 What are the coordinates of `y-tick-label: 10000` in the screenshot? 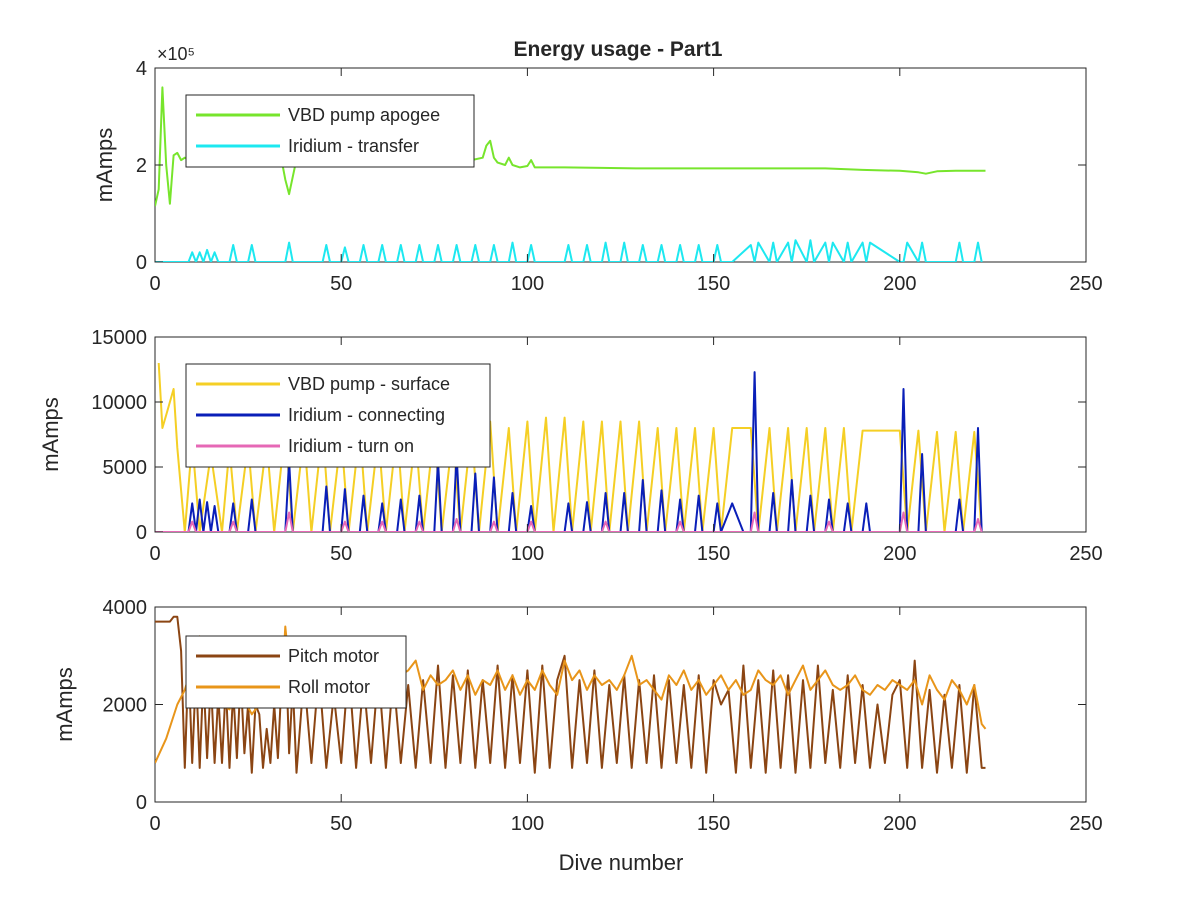 It's located at (119, 403).